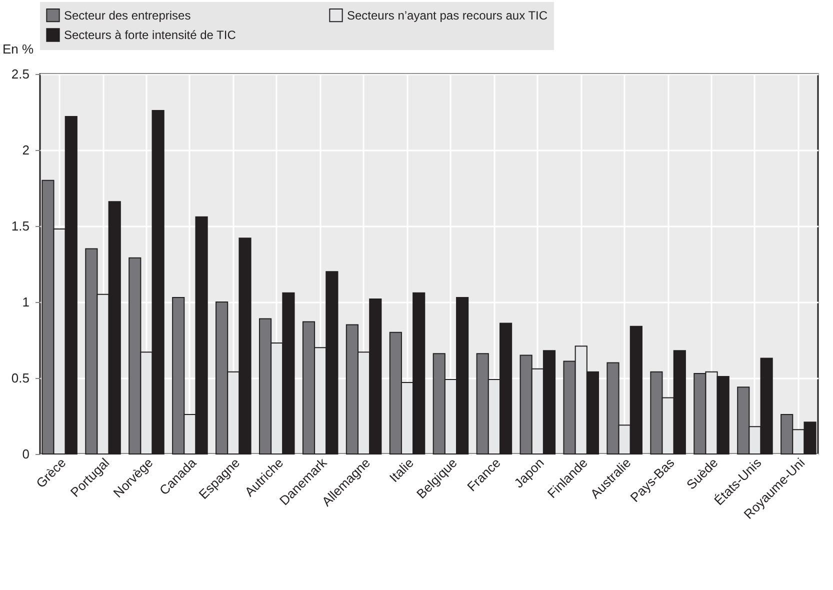  Describe the element at coordinates (20, 226) in the screenshot. I see `y-tick-label: 1.5` at that location.